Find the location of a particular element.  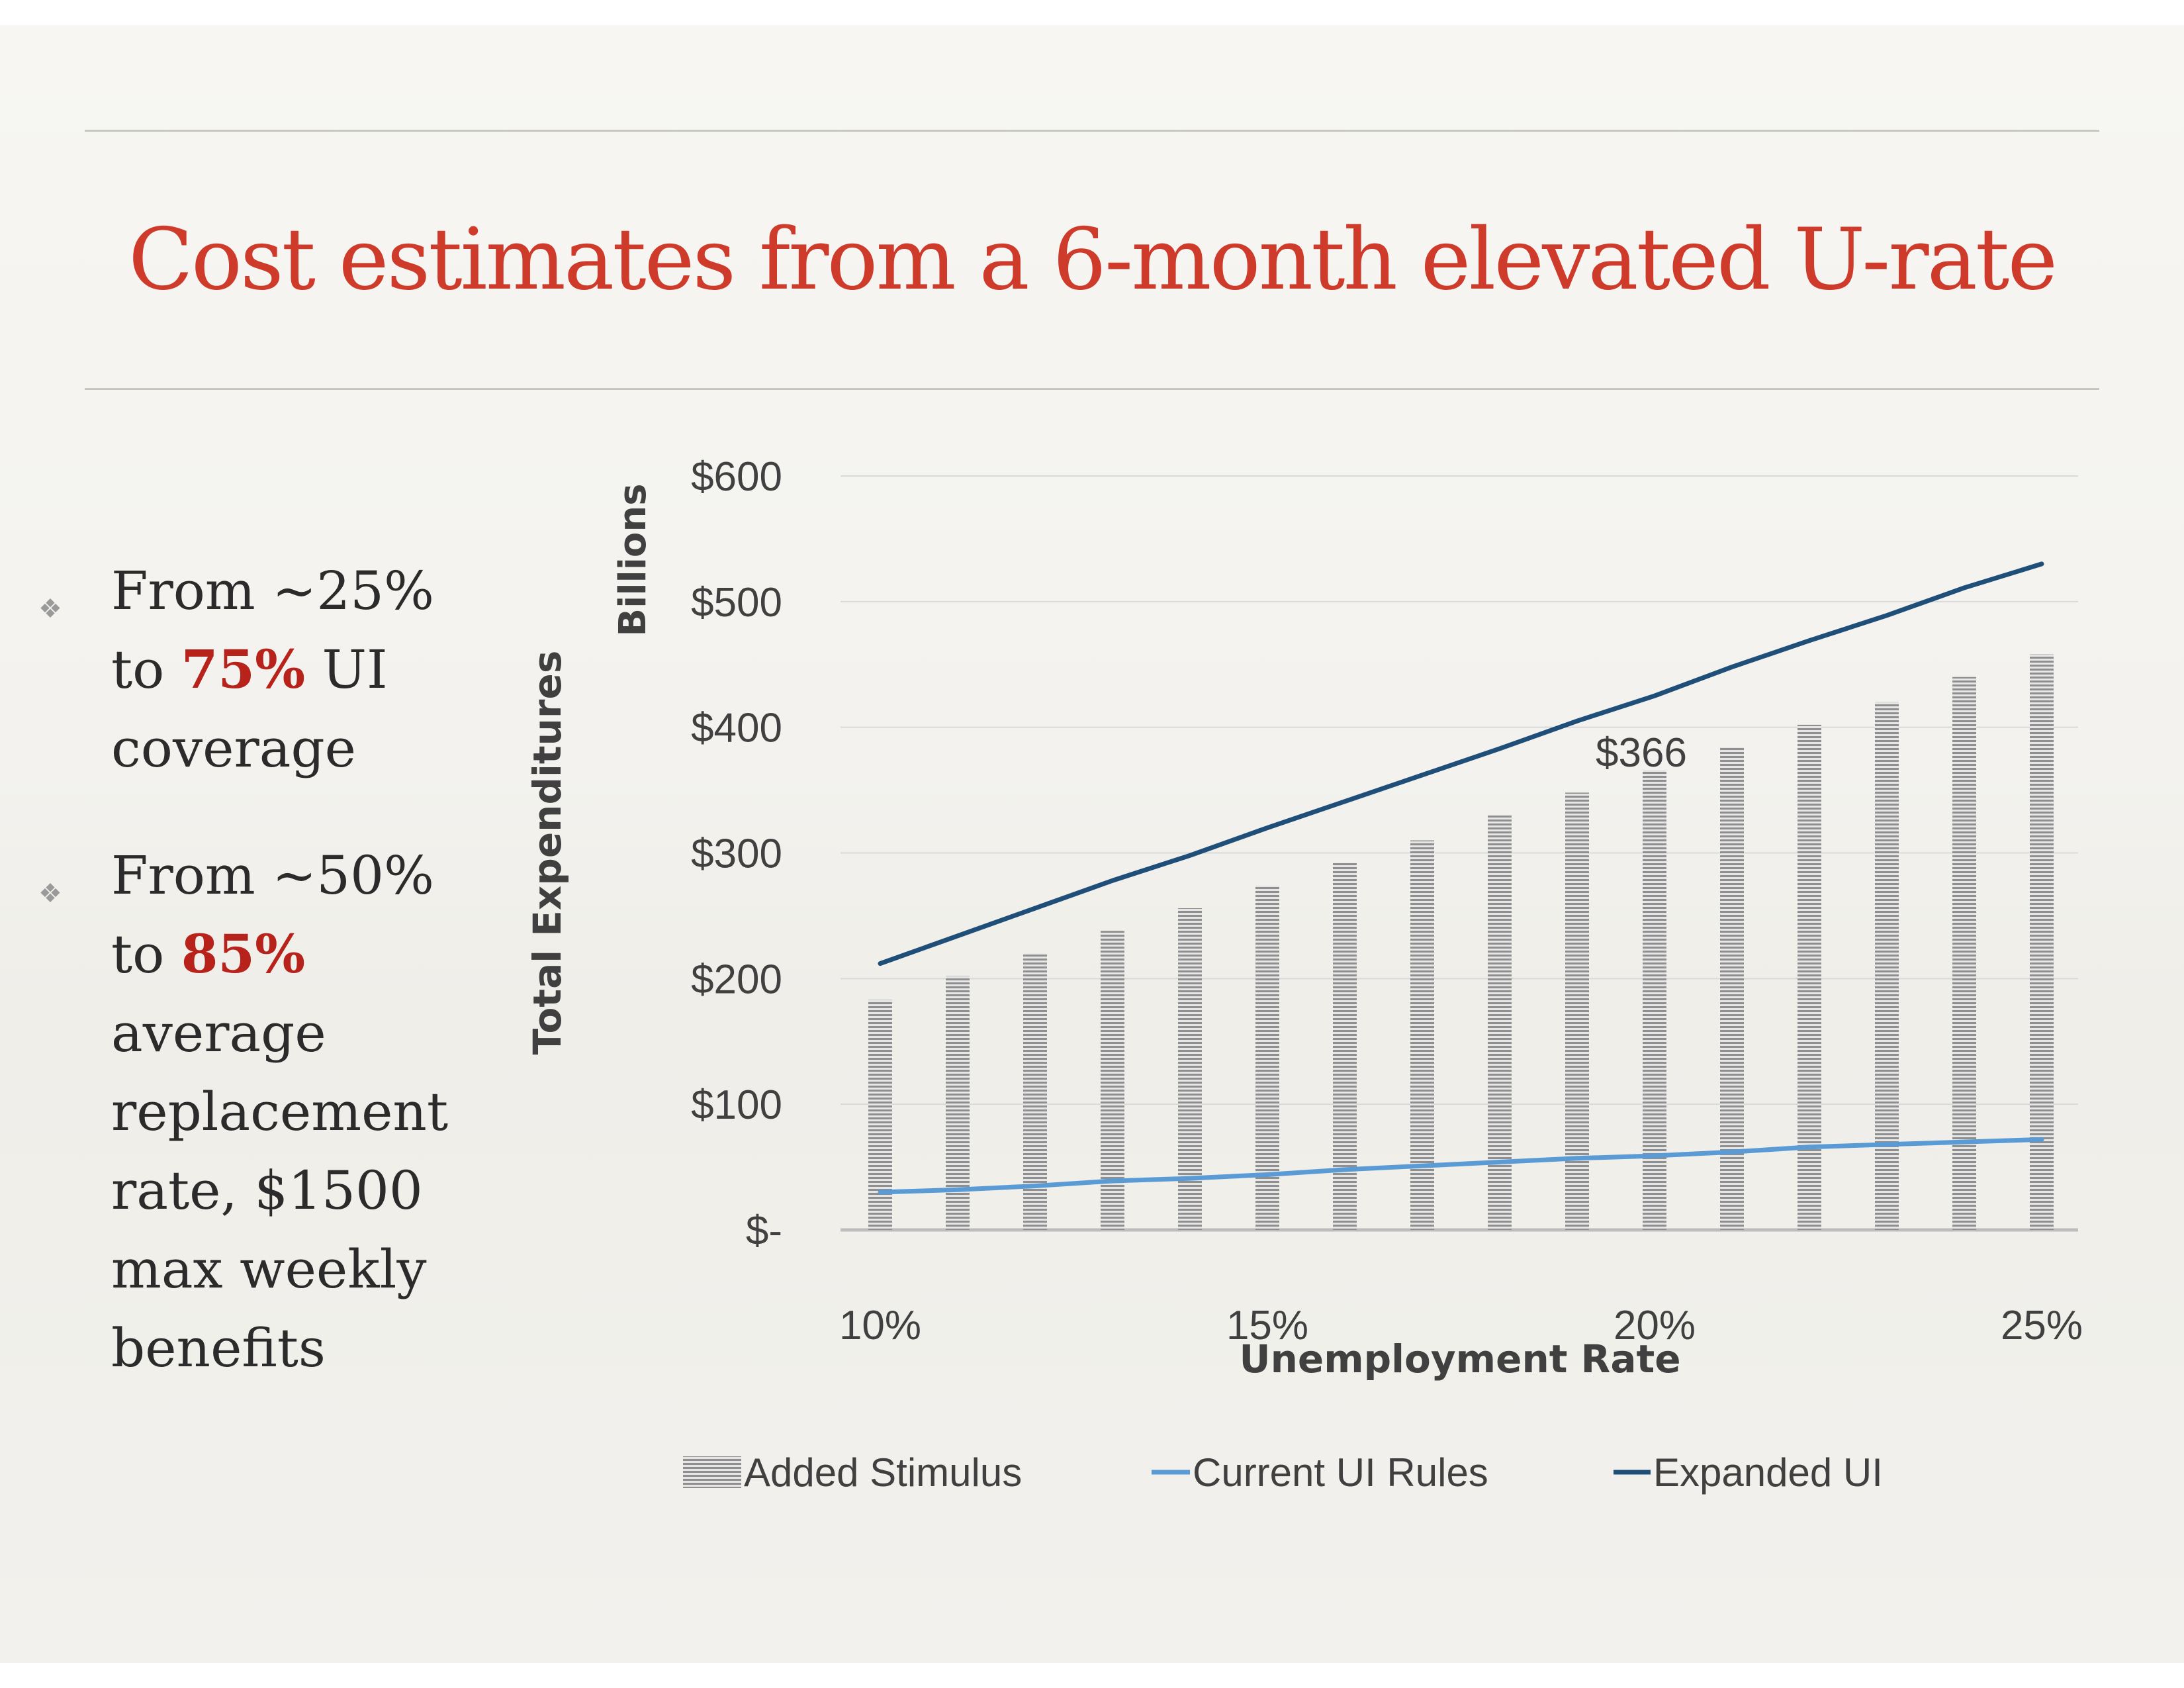

bullet-highlight: 85% is located at coordinates (244, 954).